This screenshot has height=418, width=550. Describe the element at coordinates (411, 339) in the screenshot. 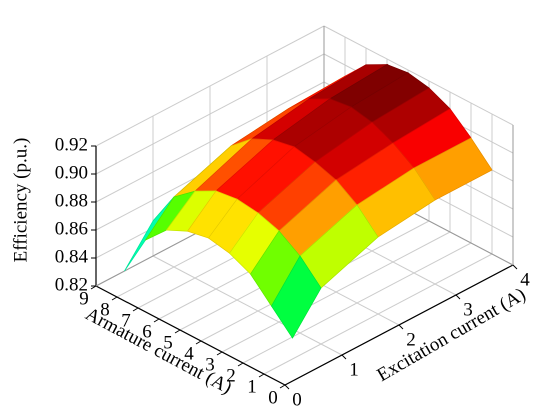

I see `y-tick-label: 2` at that location.